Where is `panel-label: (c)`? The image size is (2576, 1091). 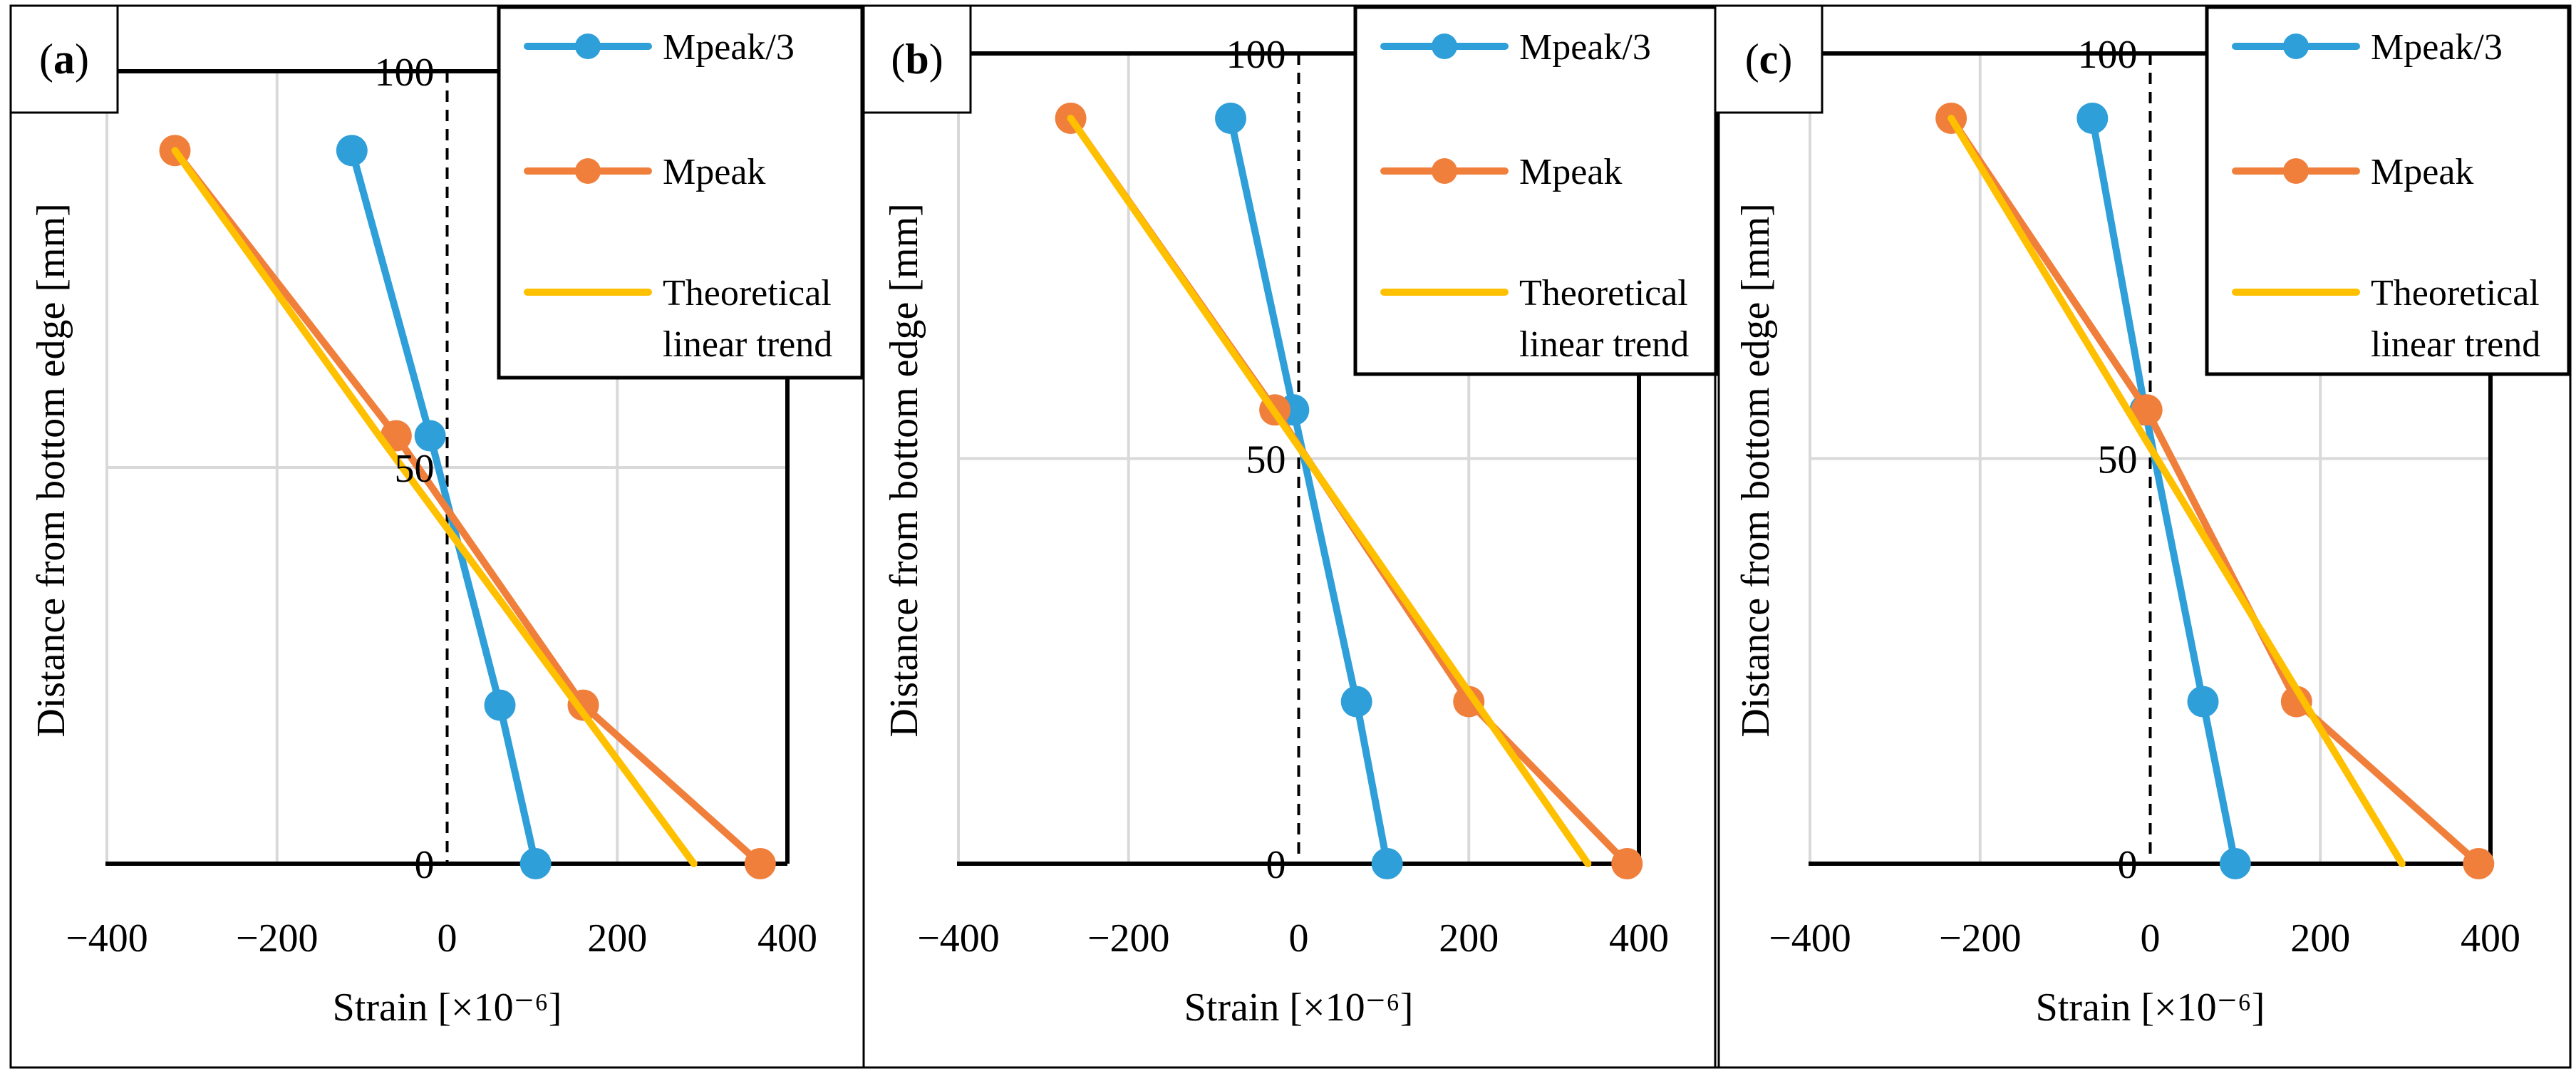
panel-label: (c) is located at coordinates (1769, 59).